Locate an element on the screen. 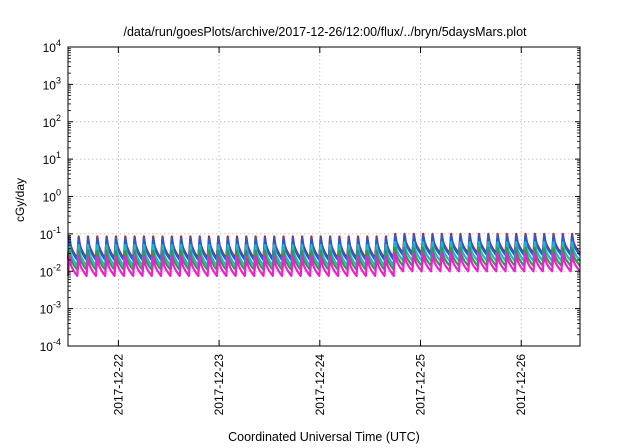 Image resolution: width=640 pixels, height=448 pixels. x-tick-label: 2017-12-23 is located at coordinates (219, 385).